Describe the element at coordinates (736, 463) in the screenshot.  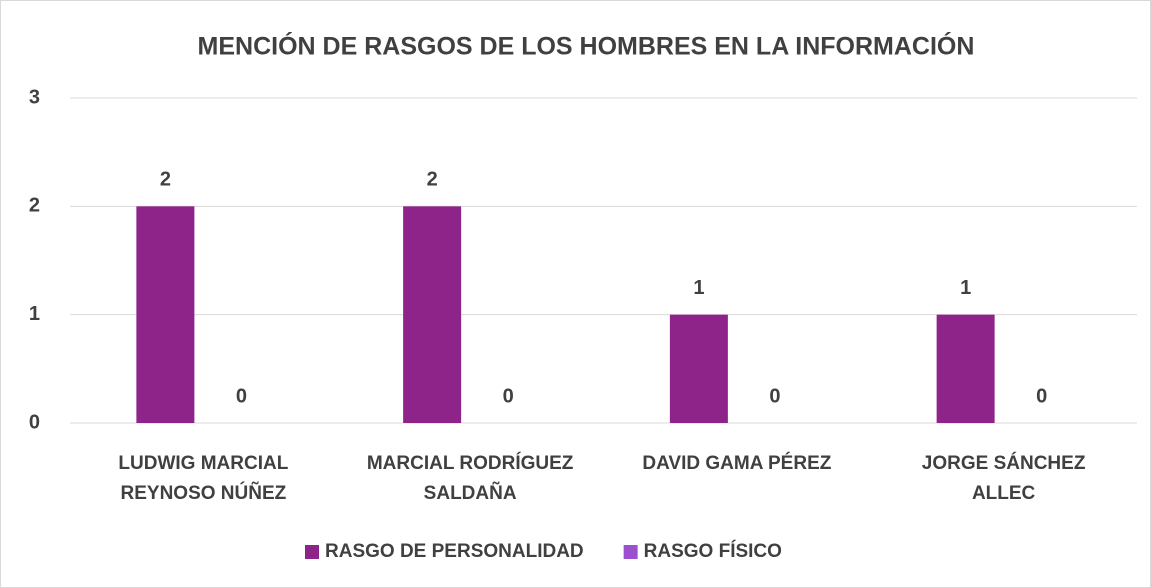
I see `x-tick-label: DAVID GAMA PÉREZ` at that location.